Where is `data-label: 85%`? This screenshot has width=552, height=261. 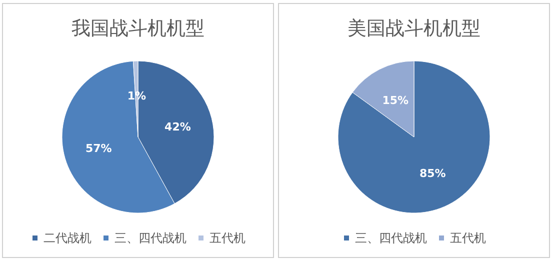
data-label: 85% is located at coordinates (432, 173).